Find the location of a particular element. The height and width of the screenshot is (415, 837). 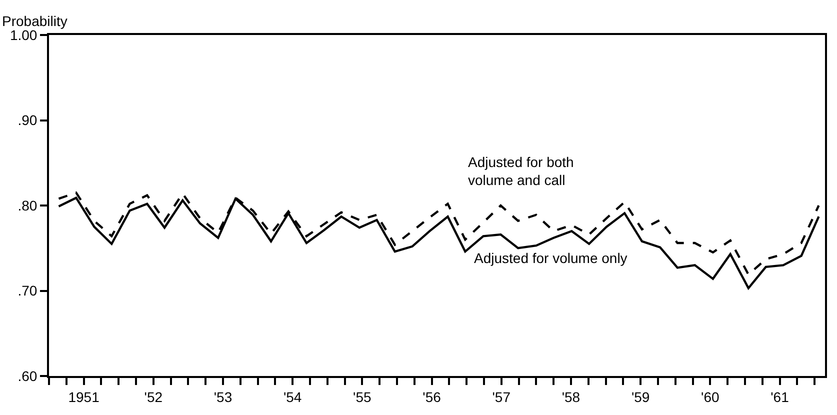

x-tick-label: 1951 is located at coordinates (84, 396).